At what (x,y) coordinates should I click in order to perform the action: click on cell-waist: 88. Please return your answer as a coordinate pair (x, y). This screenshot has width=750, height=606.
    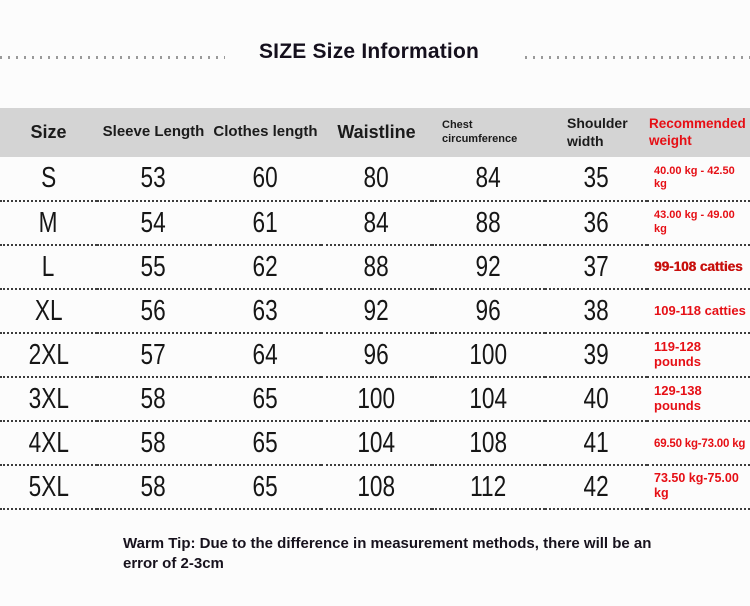
    Looking at the image, I should click on (376, 267).